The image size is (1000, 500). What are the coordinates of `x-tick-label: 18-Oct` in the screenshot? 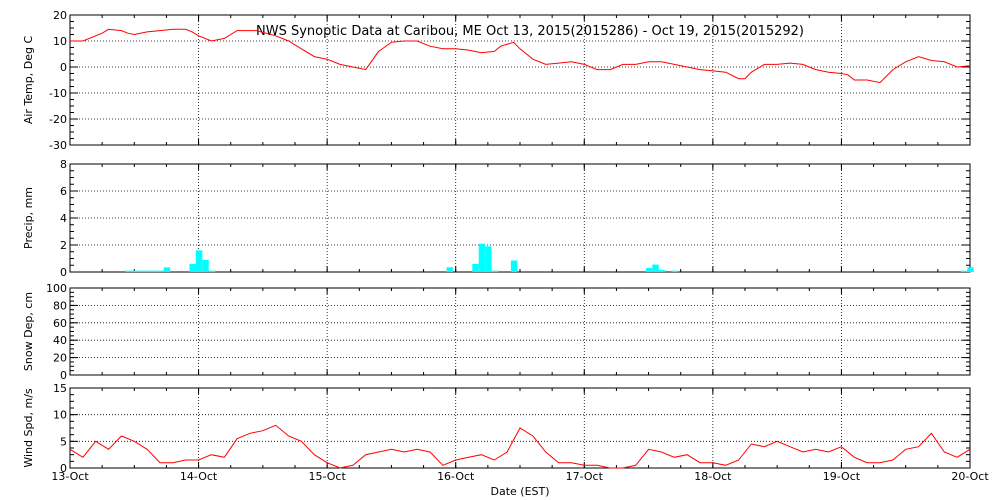 It's located at (713, 476).